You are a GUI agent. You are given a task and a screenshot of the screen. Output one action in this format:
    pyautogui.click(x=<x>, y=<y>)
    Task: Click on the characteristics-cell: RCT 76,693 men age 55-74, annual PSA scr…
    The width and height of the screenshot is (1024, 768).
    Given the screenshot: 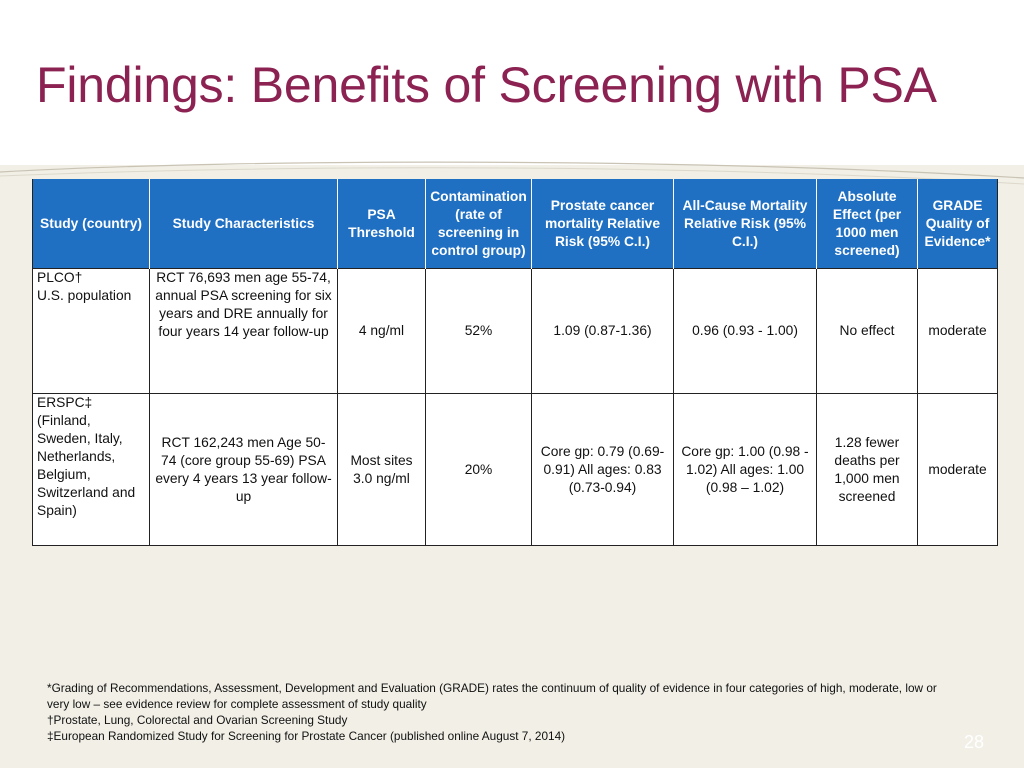 What is the action you would take?
    pyautogui.click(x=243, y=331)
    